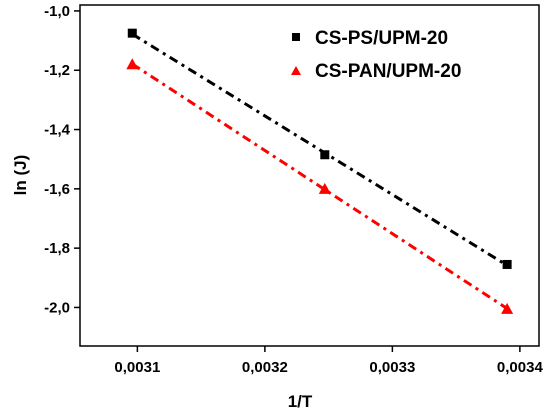 This screenshot has height=419, width=550. Describe the element at coordinates (57, 307) in the screenshot. I see `y-tick-label: -2,0` at that location.